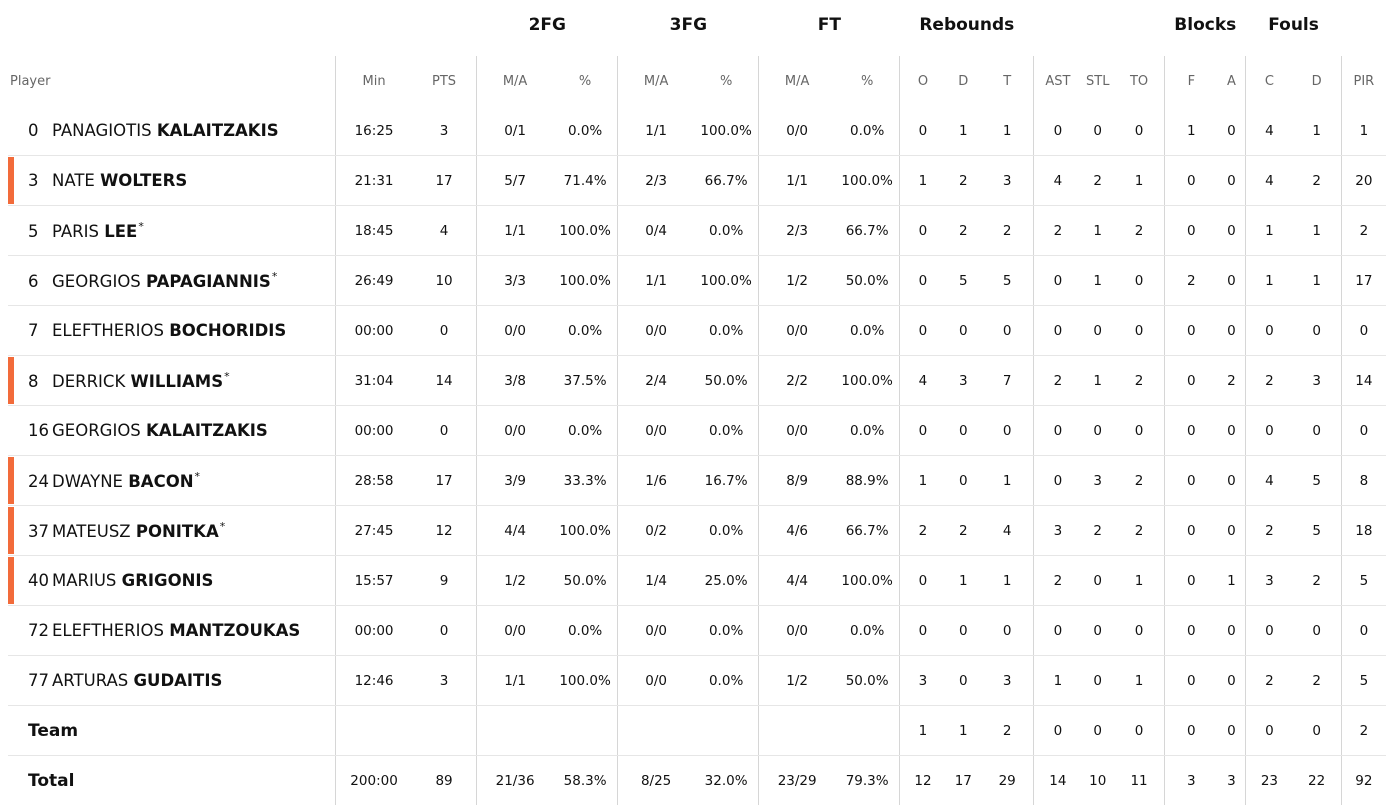 The height and width of the screenshot is (805, 1394). What do you see at coordinates (84, 580) in the screenshot?
I see `player-first-name: MARIUS` at bounding box center [84, 580].